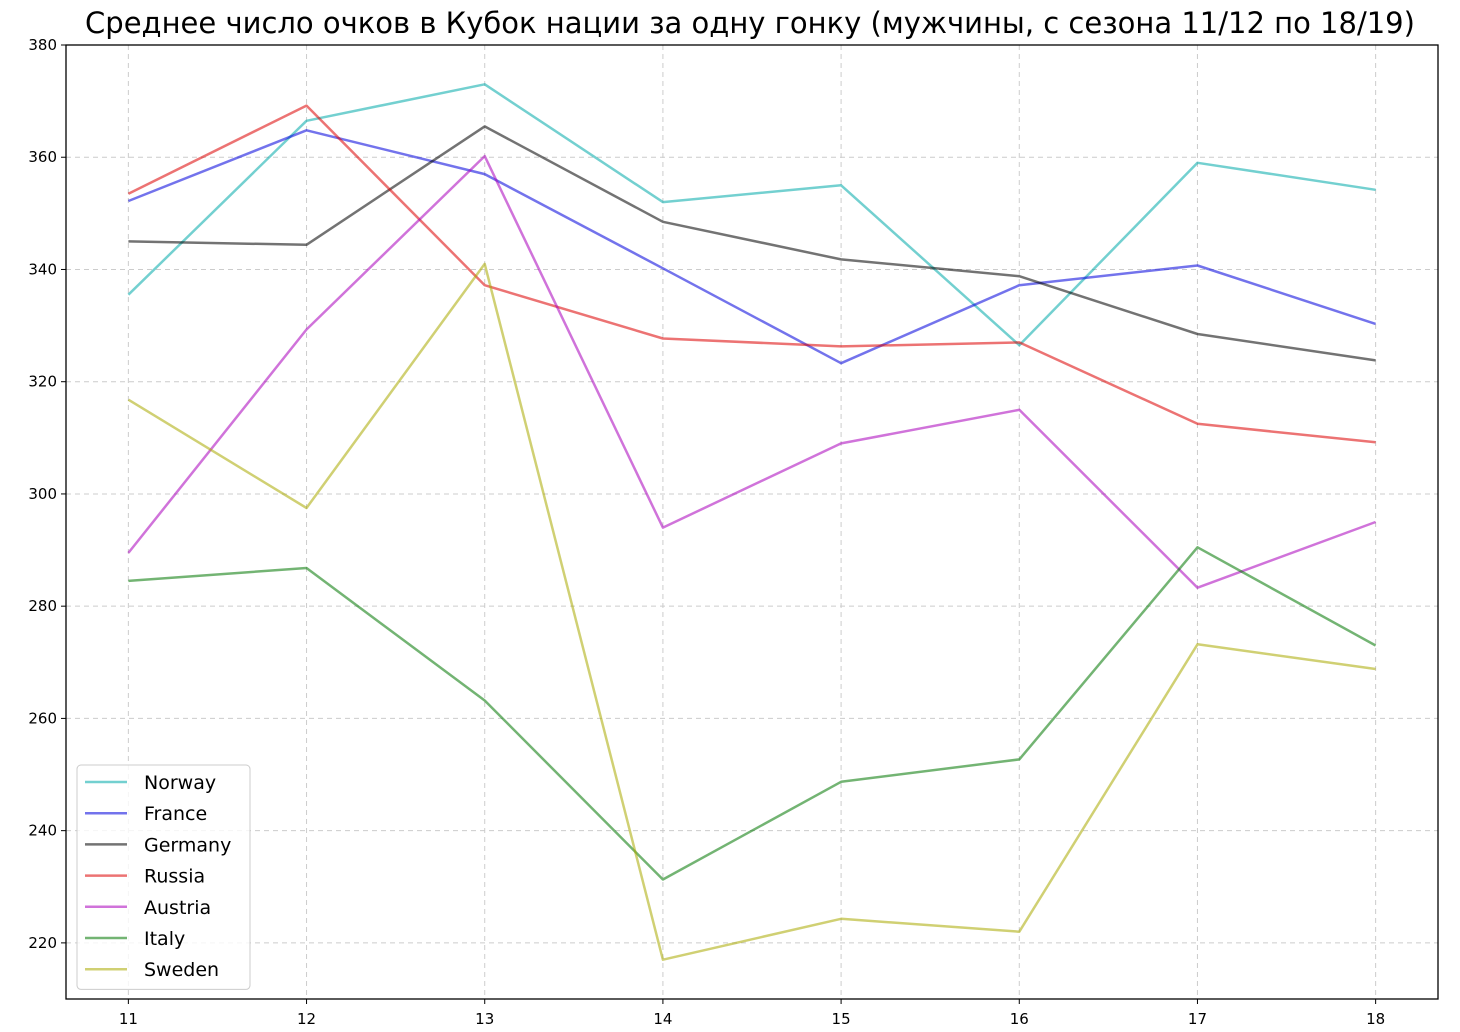  I want to click on y-tick-label: 220, so click(42, 943).